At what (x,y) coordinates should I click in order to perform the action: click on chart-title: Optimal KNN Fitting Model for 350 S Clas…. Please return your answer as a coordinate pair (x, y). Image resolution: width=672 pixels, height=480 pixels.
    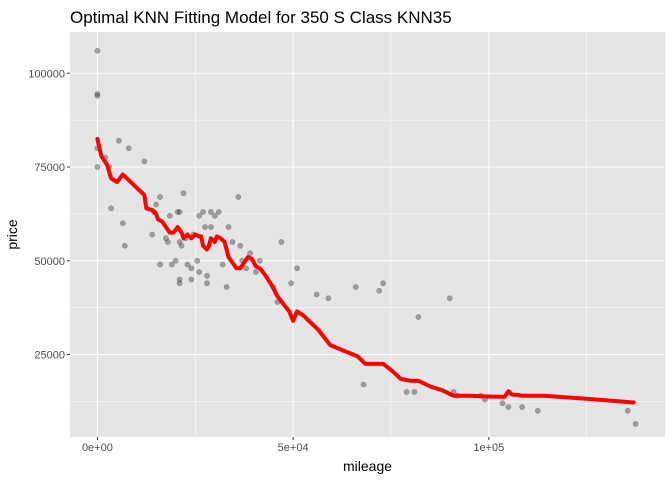
    Looking at the image, I should click on (261, 17).